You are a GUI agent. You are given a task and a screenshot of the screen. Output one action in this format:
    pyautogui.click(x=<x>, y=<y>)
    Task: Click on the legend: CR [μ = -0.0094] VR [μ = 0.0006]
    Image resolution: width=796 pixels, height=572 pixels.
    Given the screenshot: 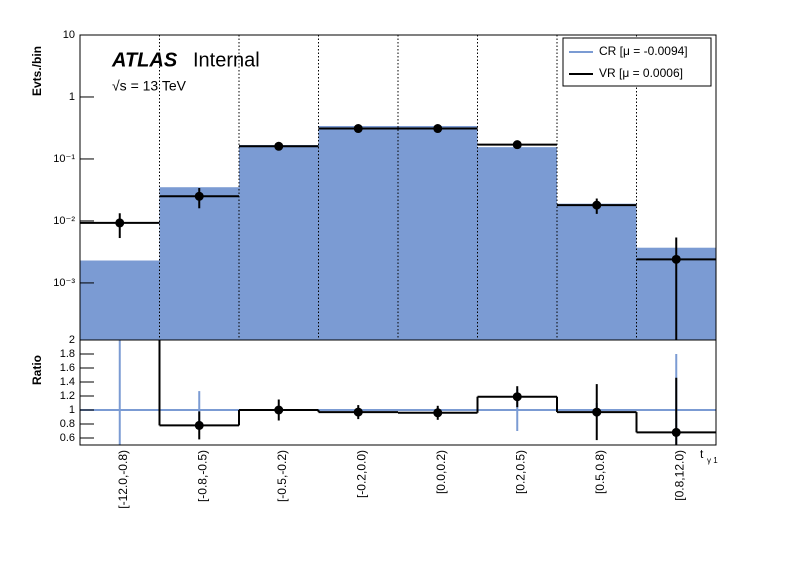 What is the action you would take?
    pyautogui.click(x=637, y=62)
    